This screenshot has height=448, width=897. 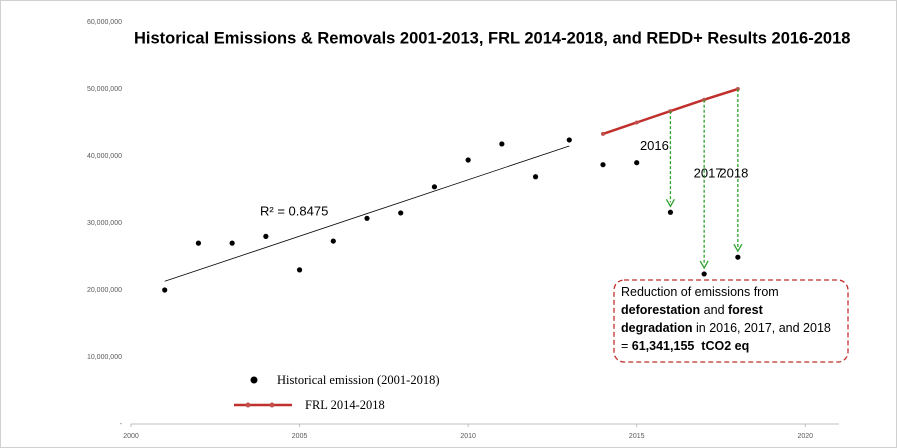 What do you see at coordinates (657, 328) in the screenshot?
I see `box-text-segment: degradation` at bounding box center [657, 328].